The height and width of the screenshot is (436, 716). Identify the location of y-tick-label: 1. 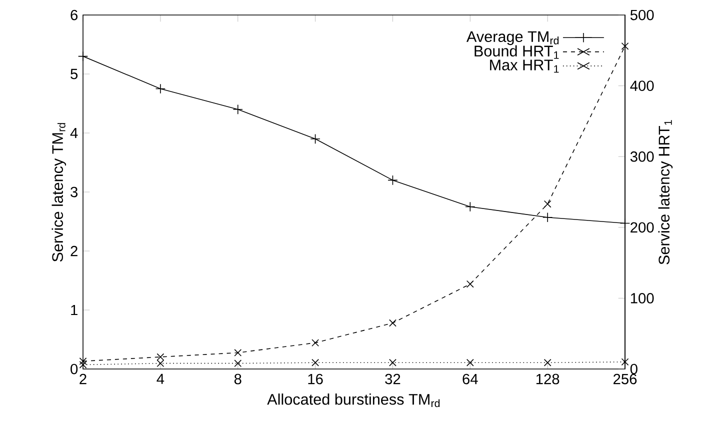
(74, 310).